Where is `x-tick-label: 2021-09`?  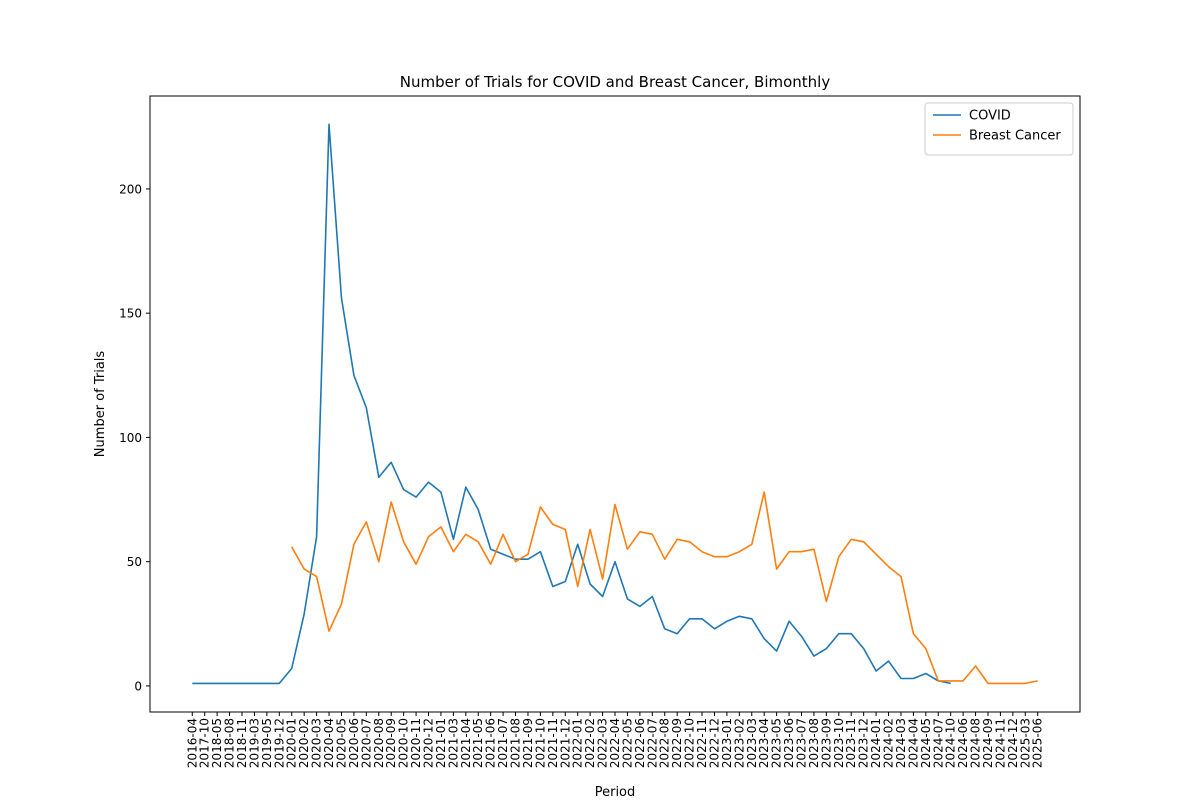
x-tick-label: 2021-09 is located at coordinates (528, 743).